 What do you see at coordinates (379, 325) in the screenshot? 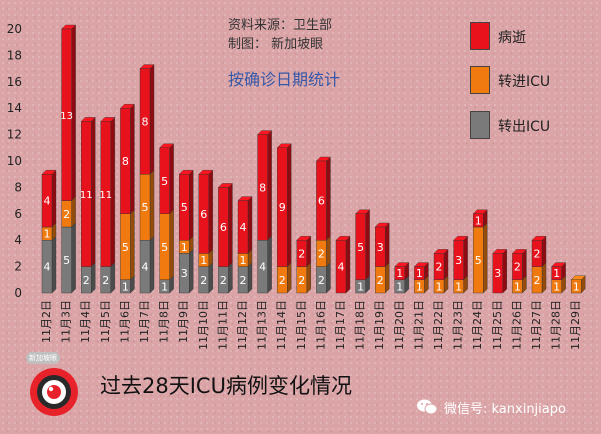
I see `x-tick-label: 11月19日` at bounding box center [379, 325].